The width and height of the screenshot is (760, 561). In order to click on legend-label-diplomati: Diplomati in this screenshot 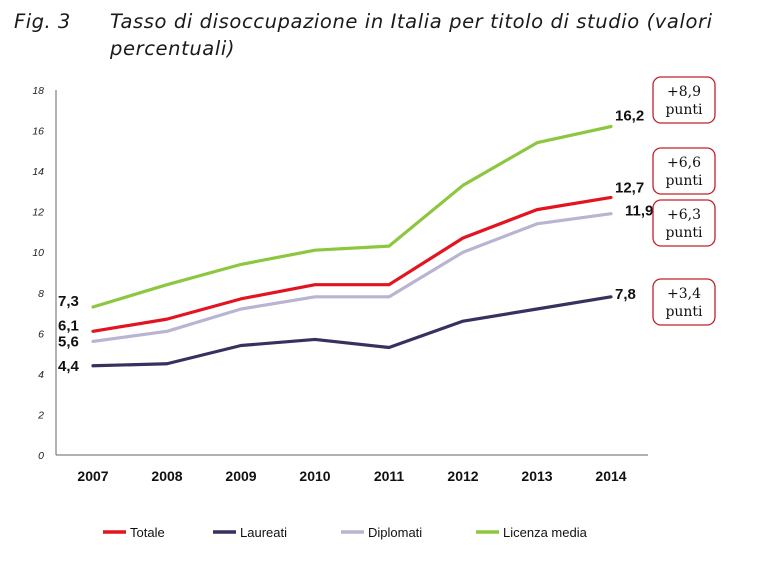, I will do `click(395, 532)`.